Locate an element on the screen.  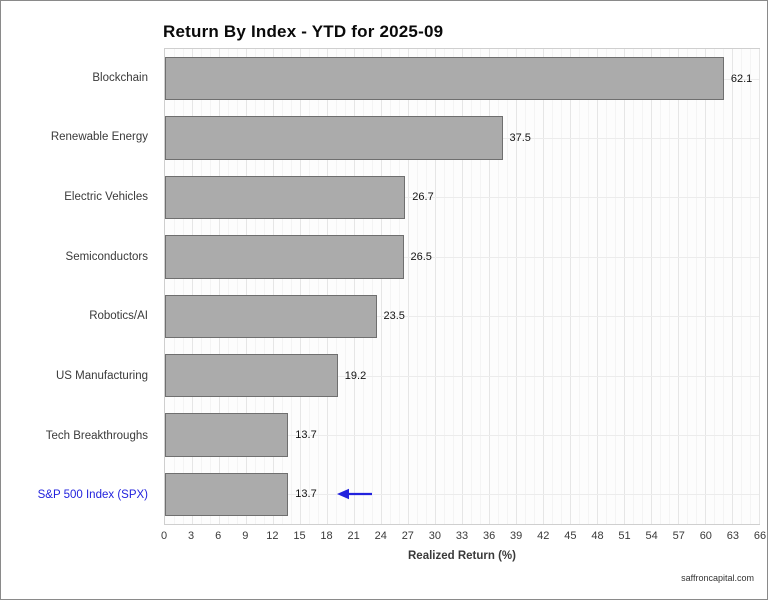
page-title: Return By Index - YTD for 2025-09 is located at coordinates (303, 31).